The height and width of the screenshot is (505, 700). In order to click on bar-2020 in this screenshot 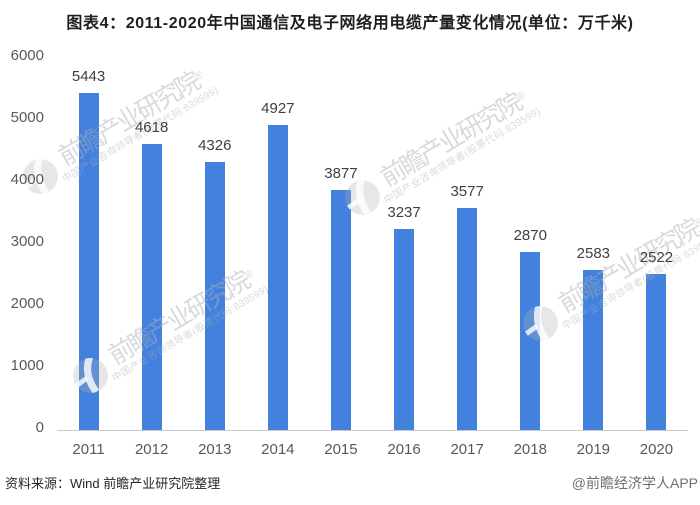, I will do `click(656, 351)`.